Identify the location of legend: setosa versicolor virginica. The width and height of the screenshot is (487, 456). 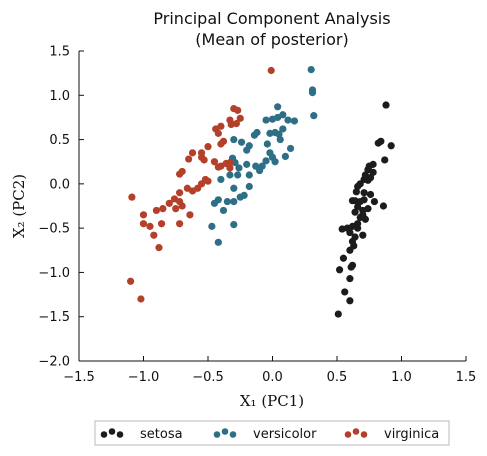
(272, 433).